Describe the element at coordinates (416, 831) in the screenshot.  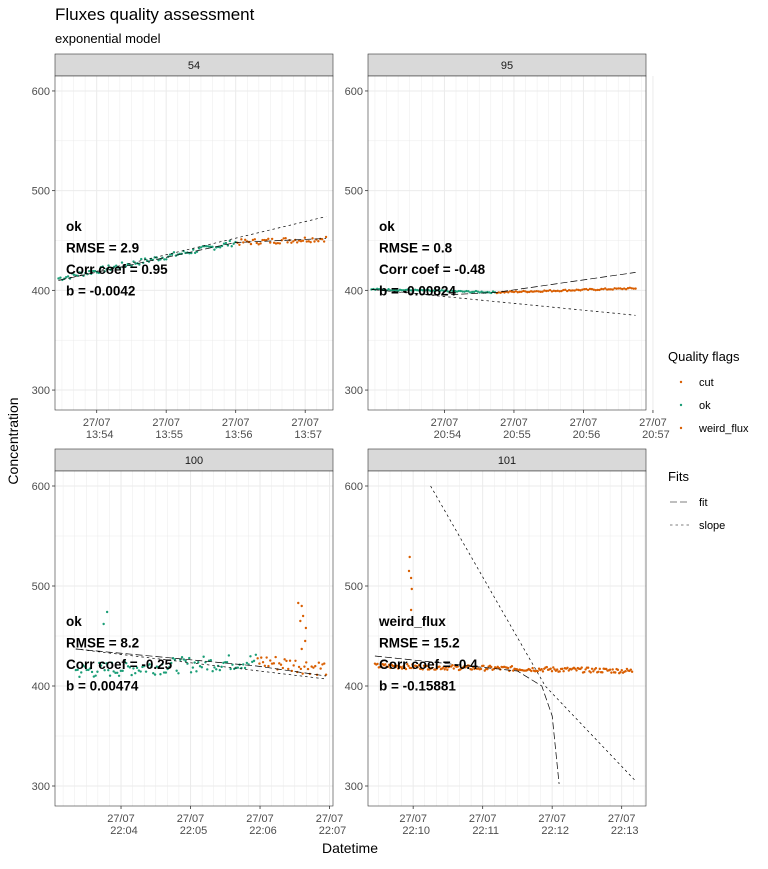
I see `x-tick-label-time: 22:10` at that location.